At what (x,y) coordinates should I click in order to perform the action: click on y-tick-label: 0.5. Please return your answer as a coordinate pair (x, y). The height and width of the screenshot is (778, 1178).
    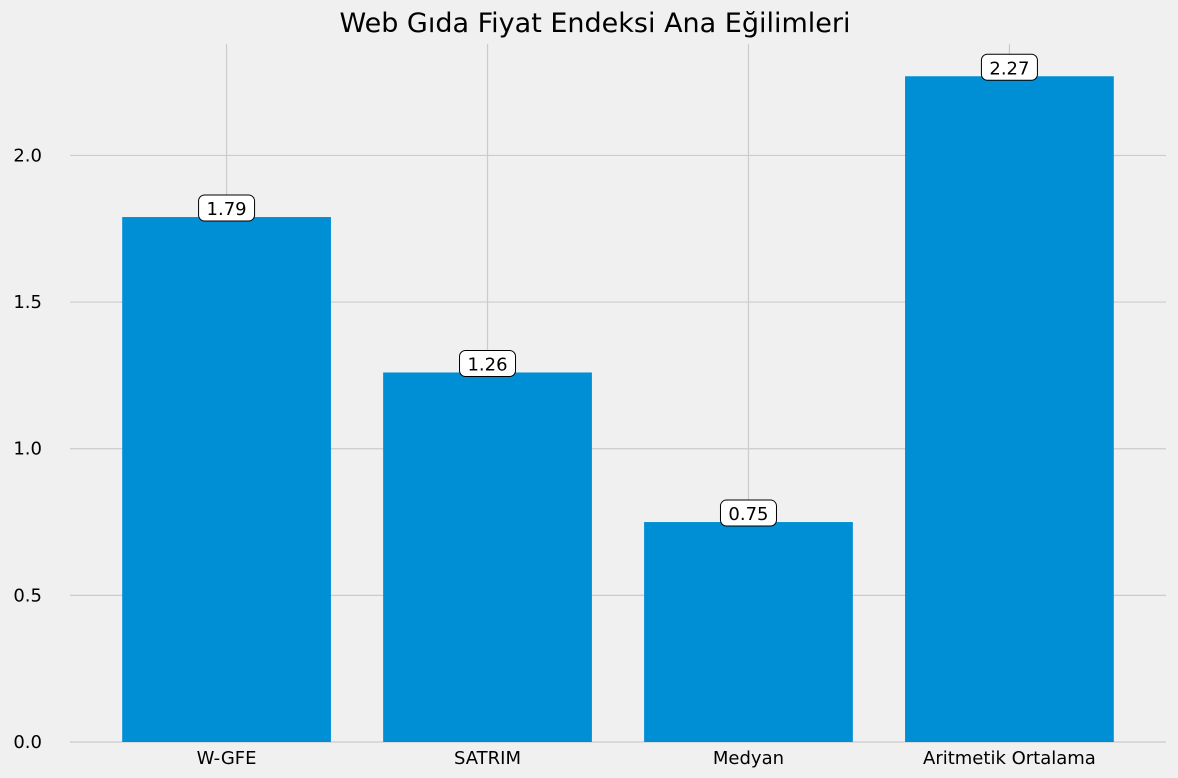
    Looking at the image, I should click on (27, 595).